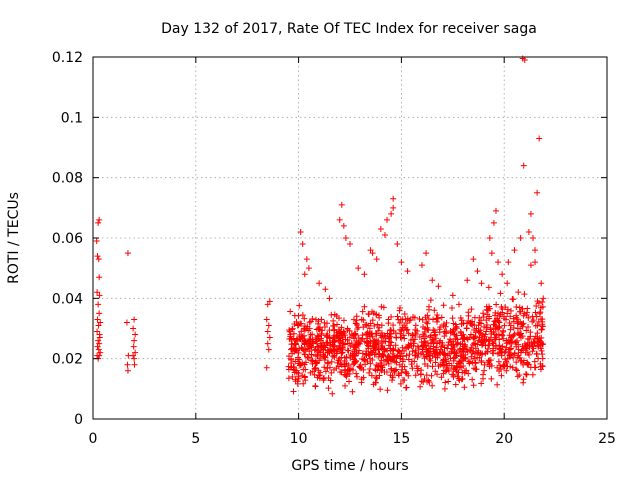  Describe the element at coordinates (299, 439) in the screenshot. I see `x-tick-label: 10` at that location.